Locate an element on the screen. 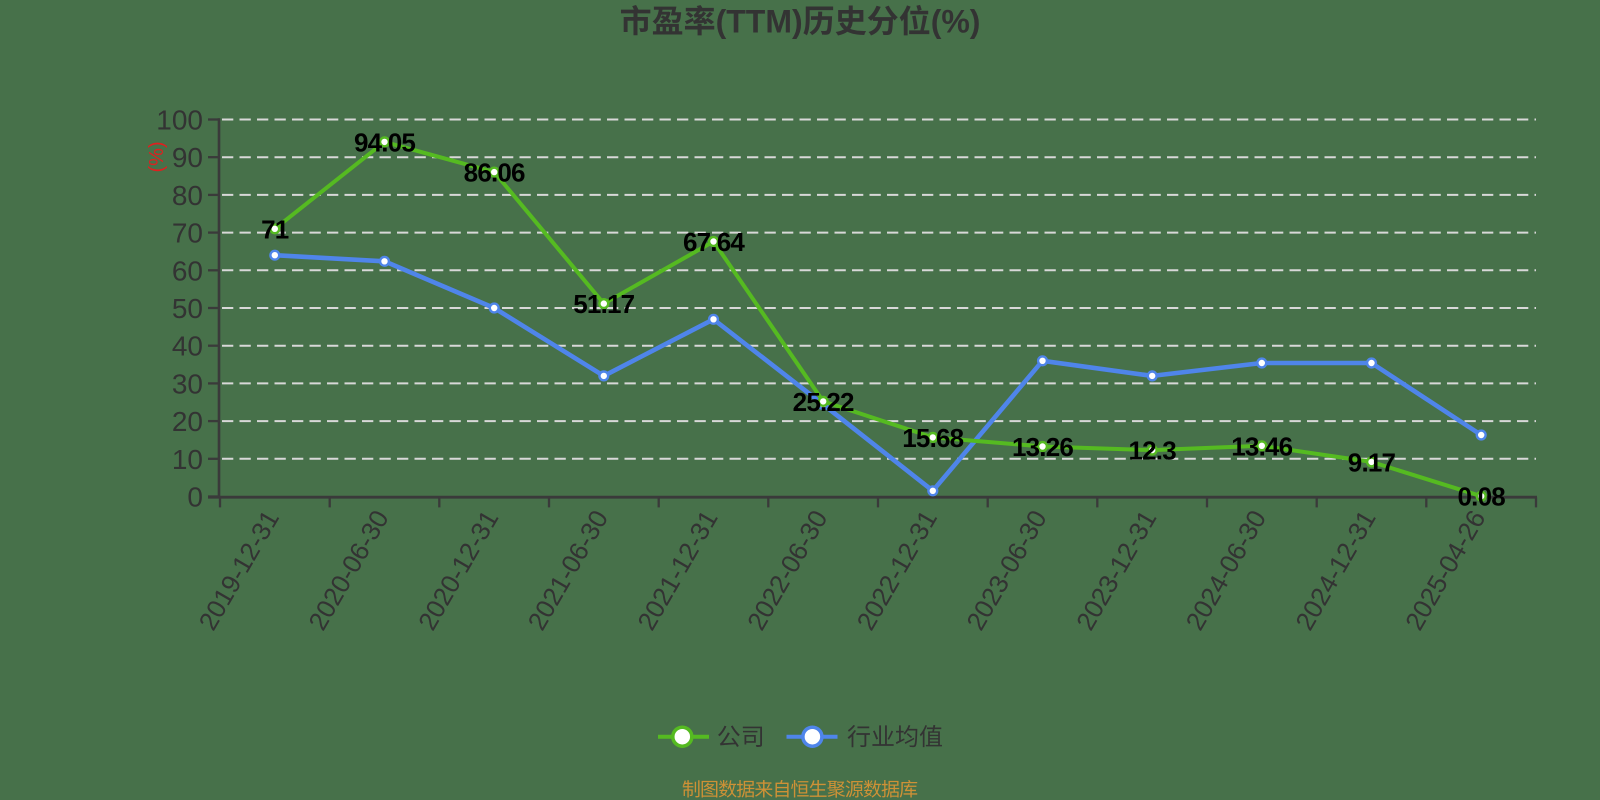 The width and height of the screenshot is (1600, 800). svg-text: 13.46 is located at coordinates (1261, 446).